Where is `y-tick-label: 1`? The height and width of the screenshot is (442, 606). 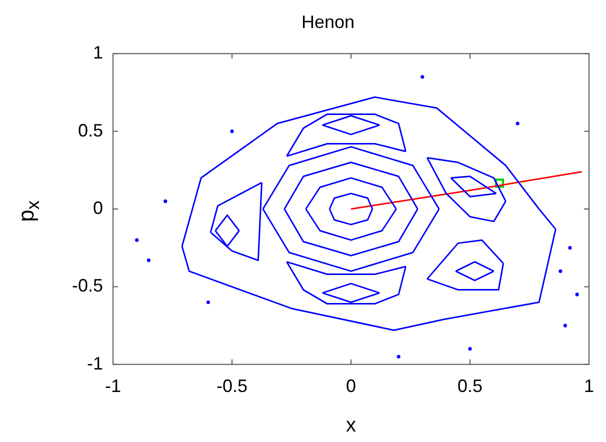
y-tick-label: 1 is located at coordinates (98, 52).